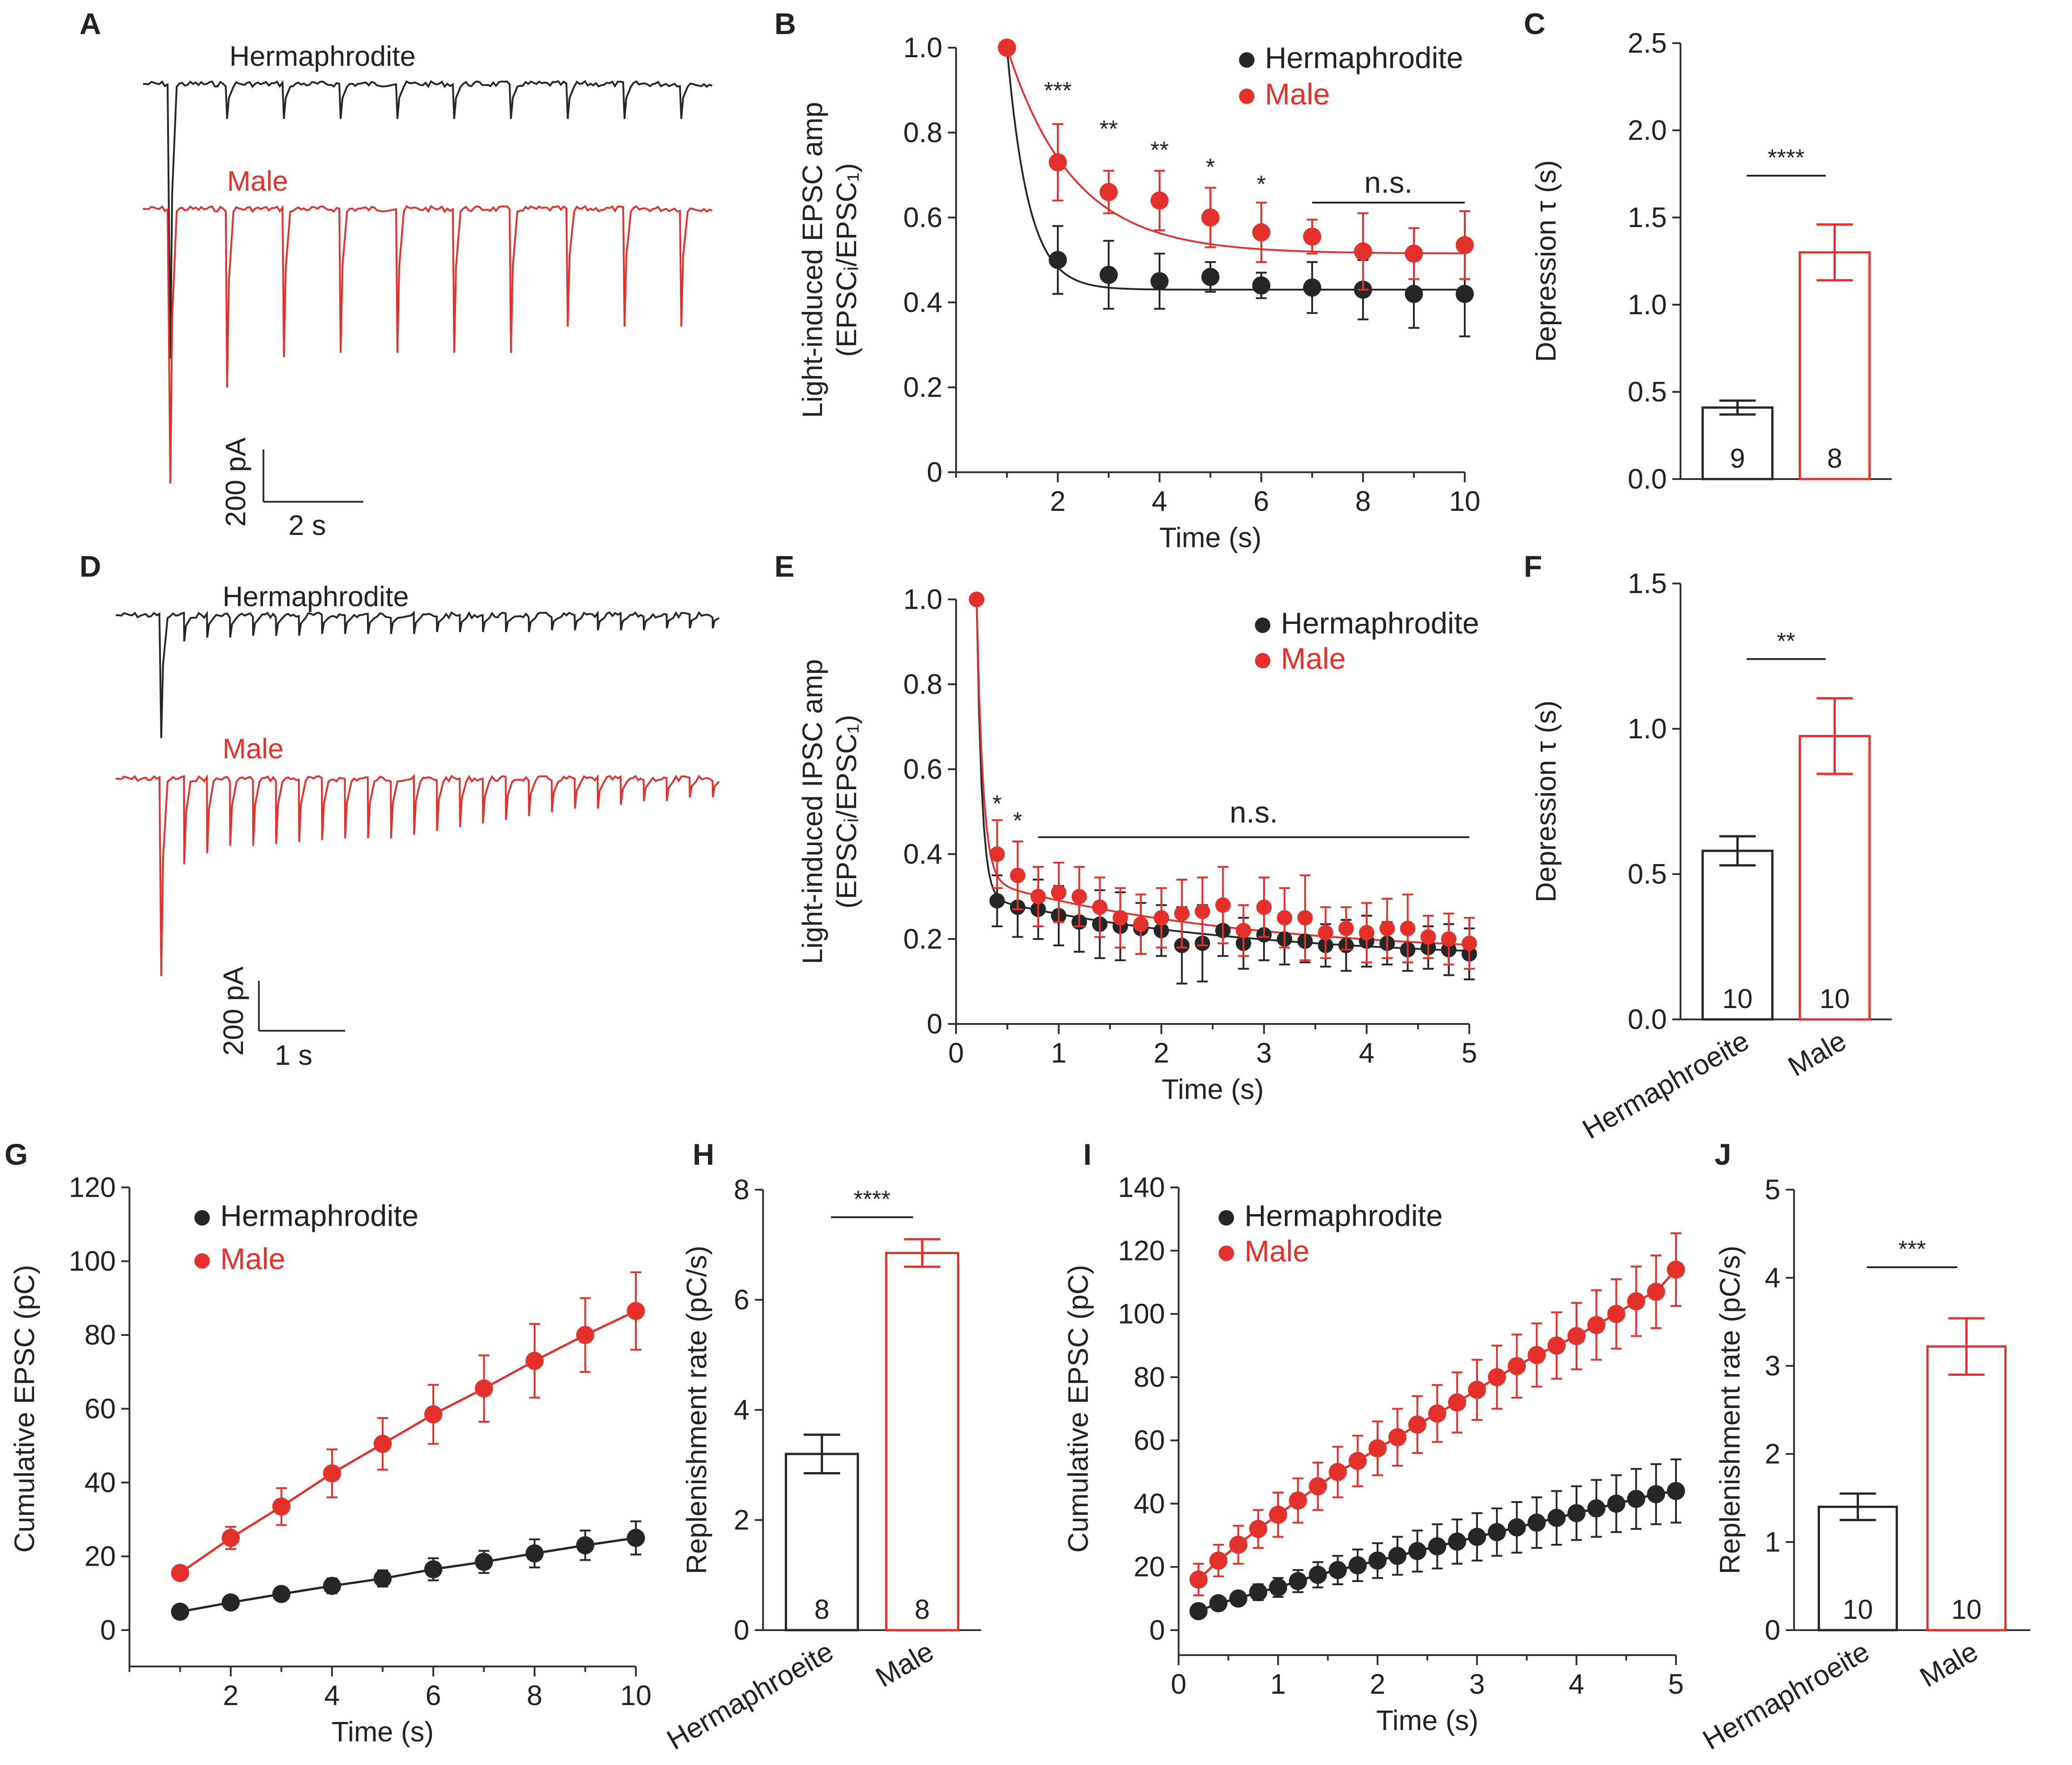 This screenshot has height=1765, width=2072. Describe the element at coordinates (784, 566) in the screenshot. I see `panel-letter-e: E` at that location.